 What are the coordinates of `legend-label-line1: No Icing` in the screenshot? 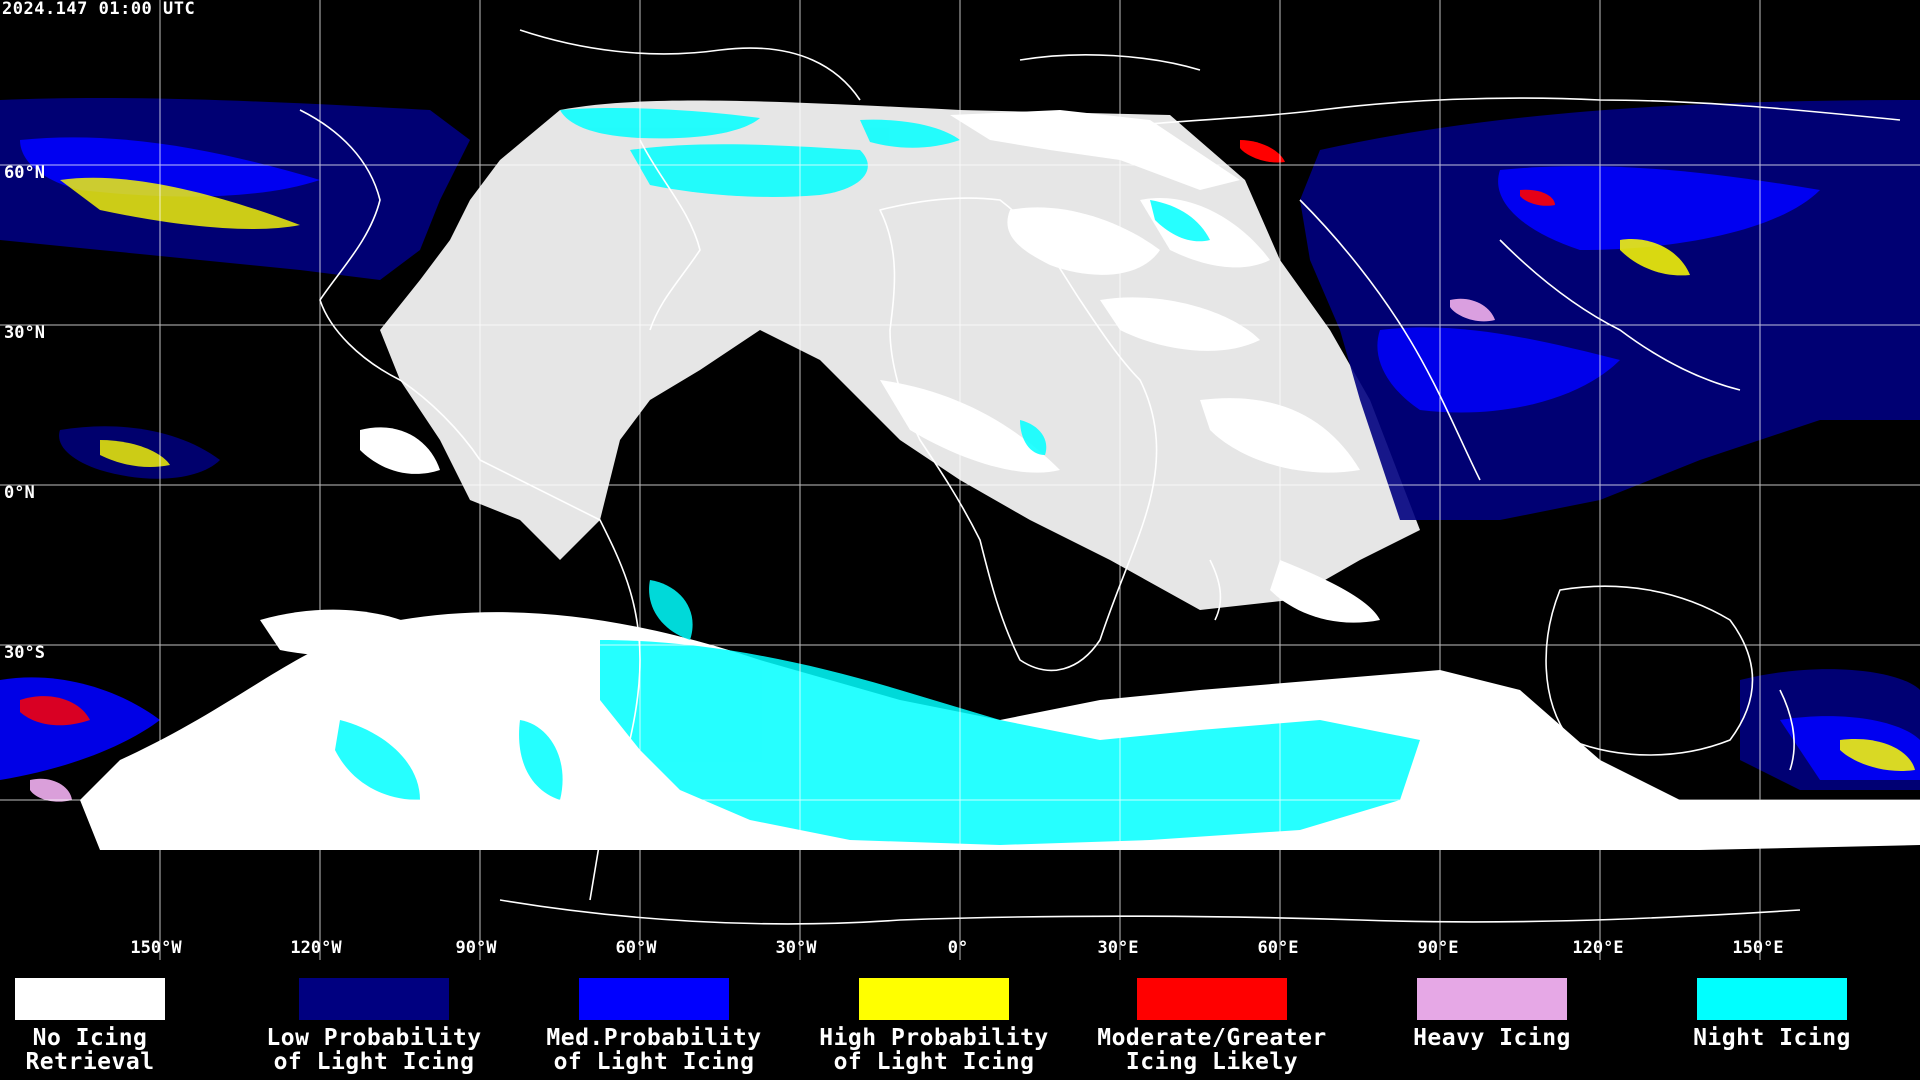 It's located at (90, 1038).